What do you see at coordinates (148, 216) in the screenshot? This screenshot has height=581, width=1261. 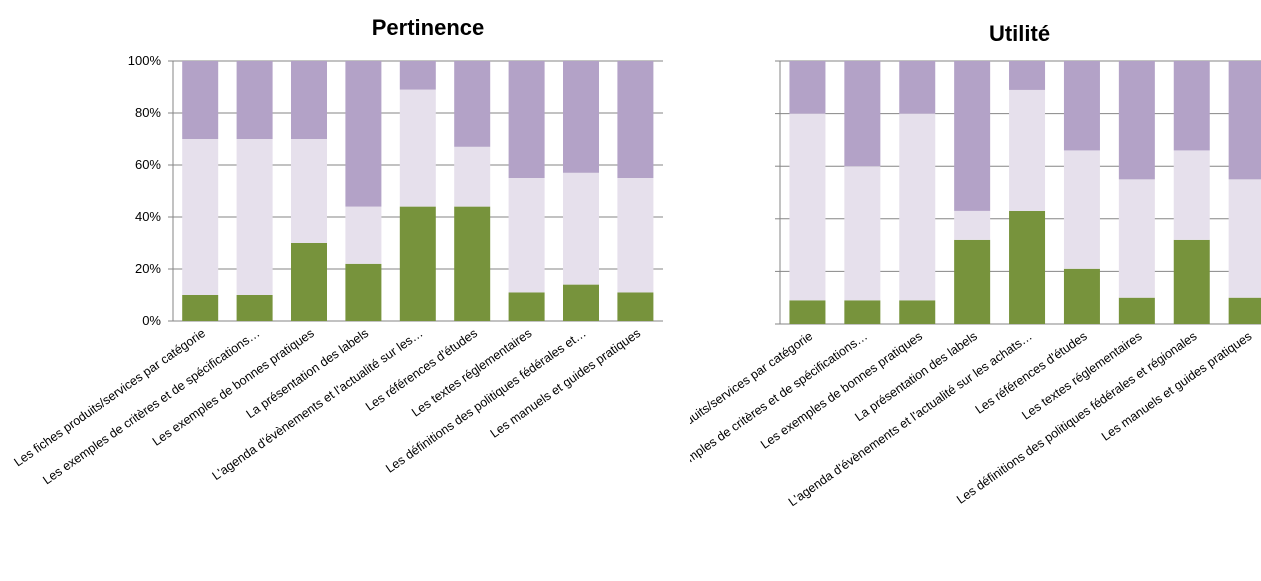 I see `y-tick-label: 40%` at bounding box center [148, 216].